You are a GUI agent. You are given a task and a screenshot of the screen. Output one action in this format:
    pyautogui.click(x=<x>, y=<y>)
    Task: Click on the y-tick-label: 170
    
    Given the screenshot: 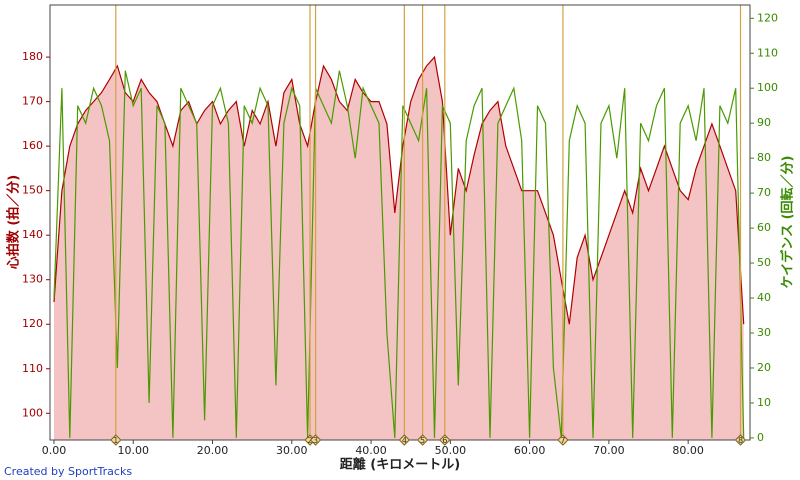 What is the action you would take?
    pyautogui.click(x=32, y=101)
    